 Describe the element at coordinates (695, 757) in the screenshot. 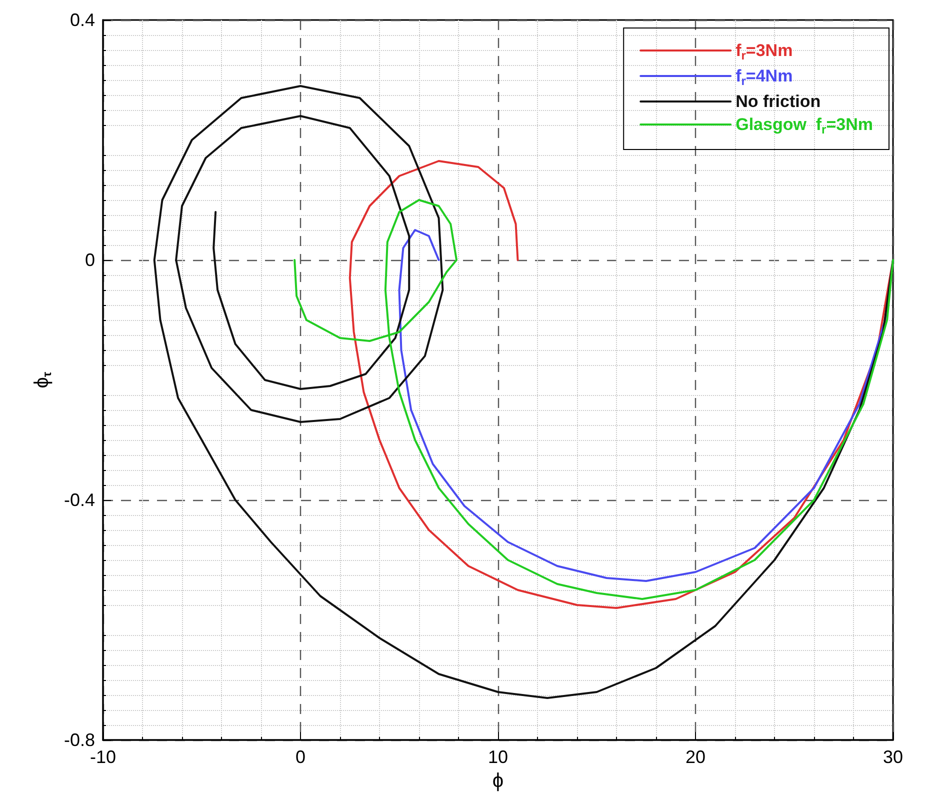

I see `x-tick-label: 20` at that location.